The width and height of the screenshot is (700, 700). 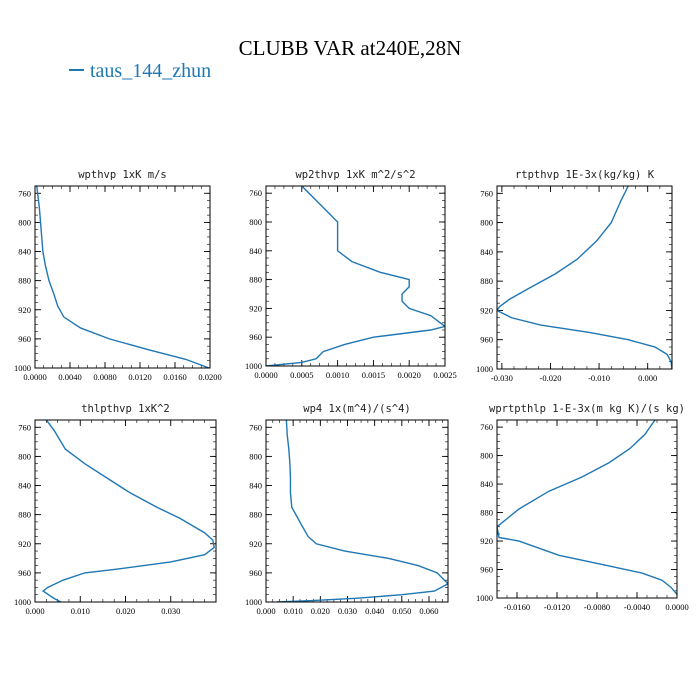 What do you see at coordinates (409, 375) in the screenshot?
I see `x-tick-label: 0.0020` at bounding box center [409, 375].